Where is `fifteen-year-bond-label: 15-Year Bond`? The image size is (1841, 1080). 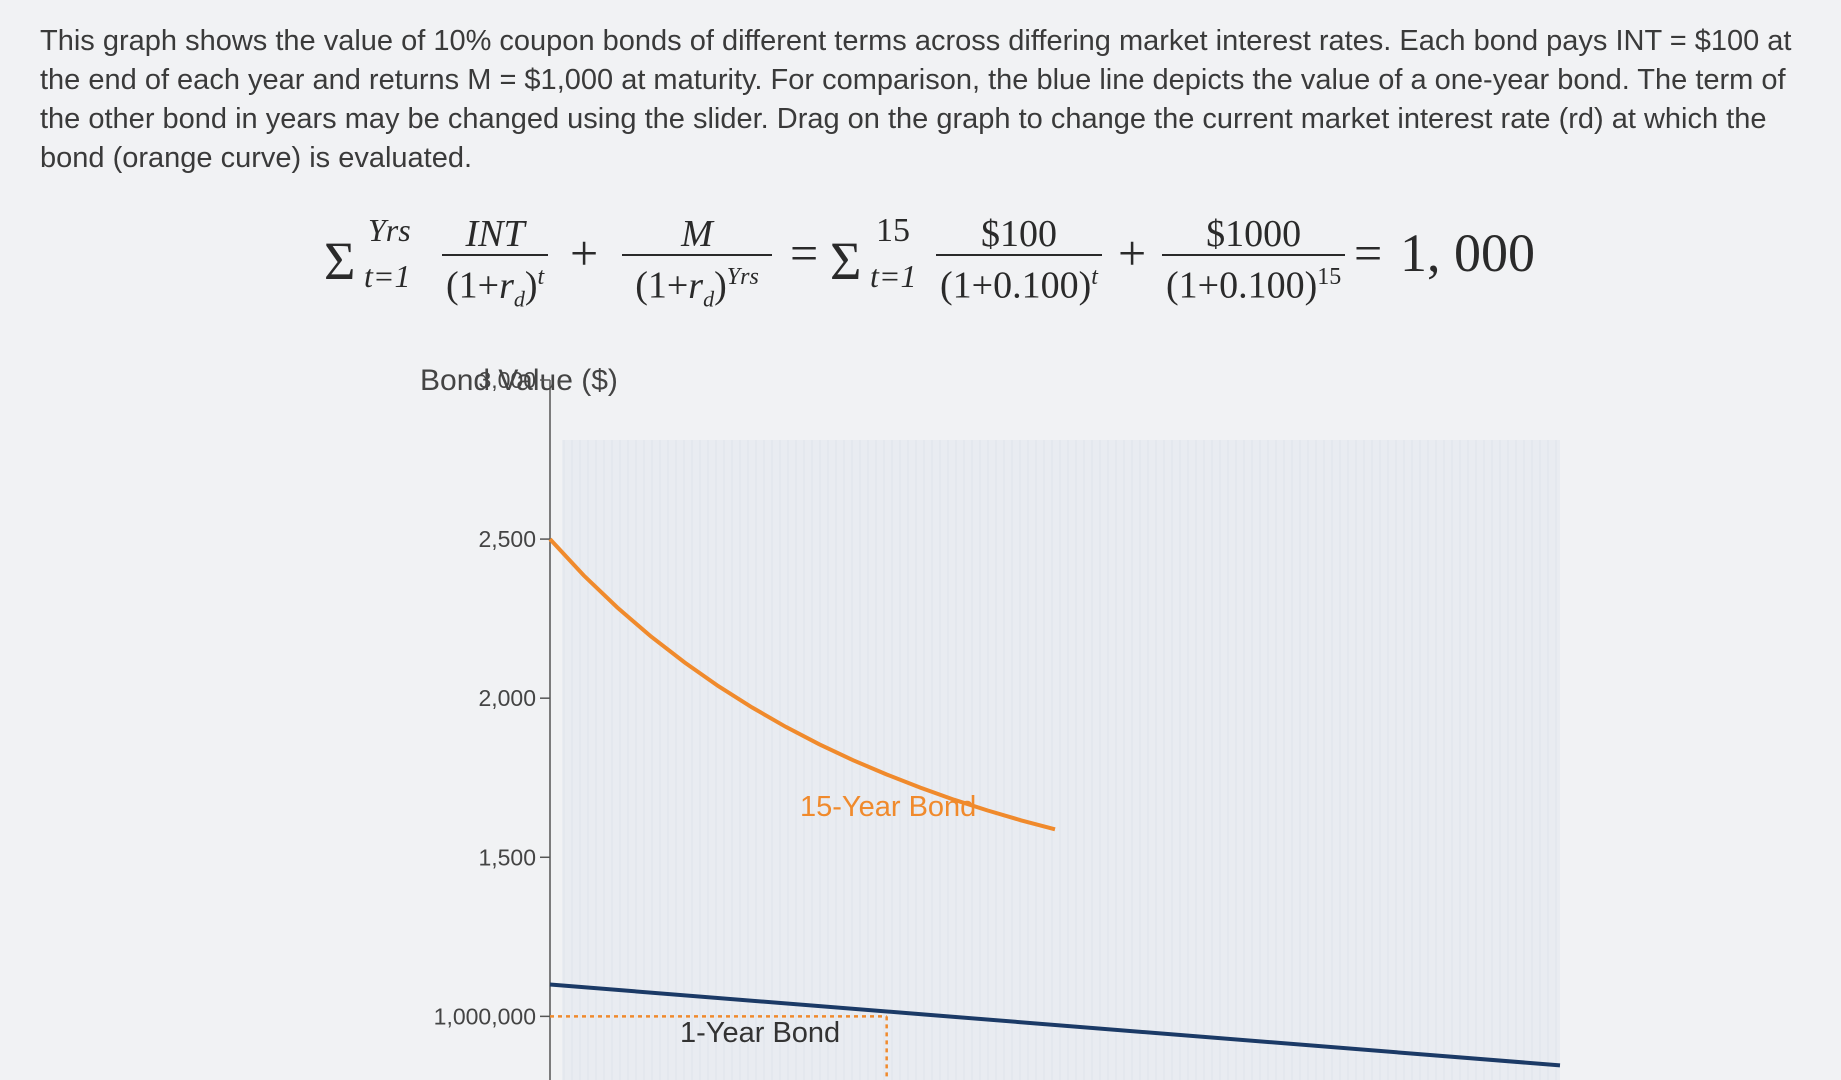
fifteen-year-bond-label: 15-Year Bond is located at coordinates (888, 807).